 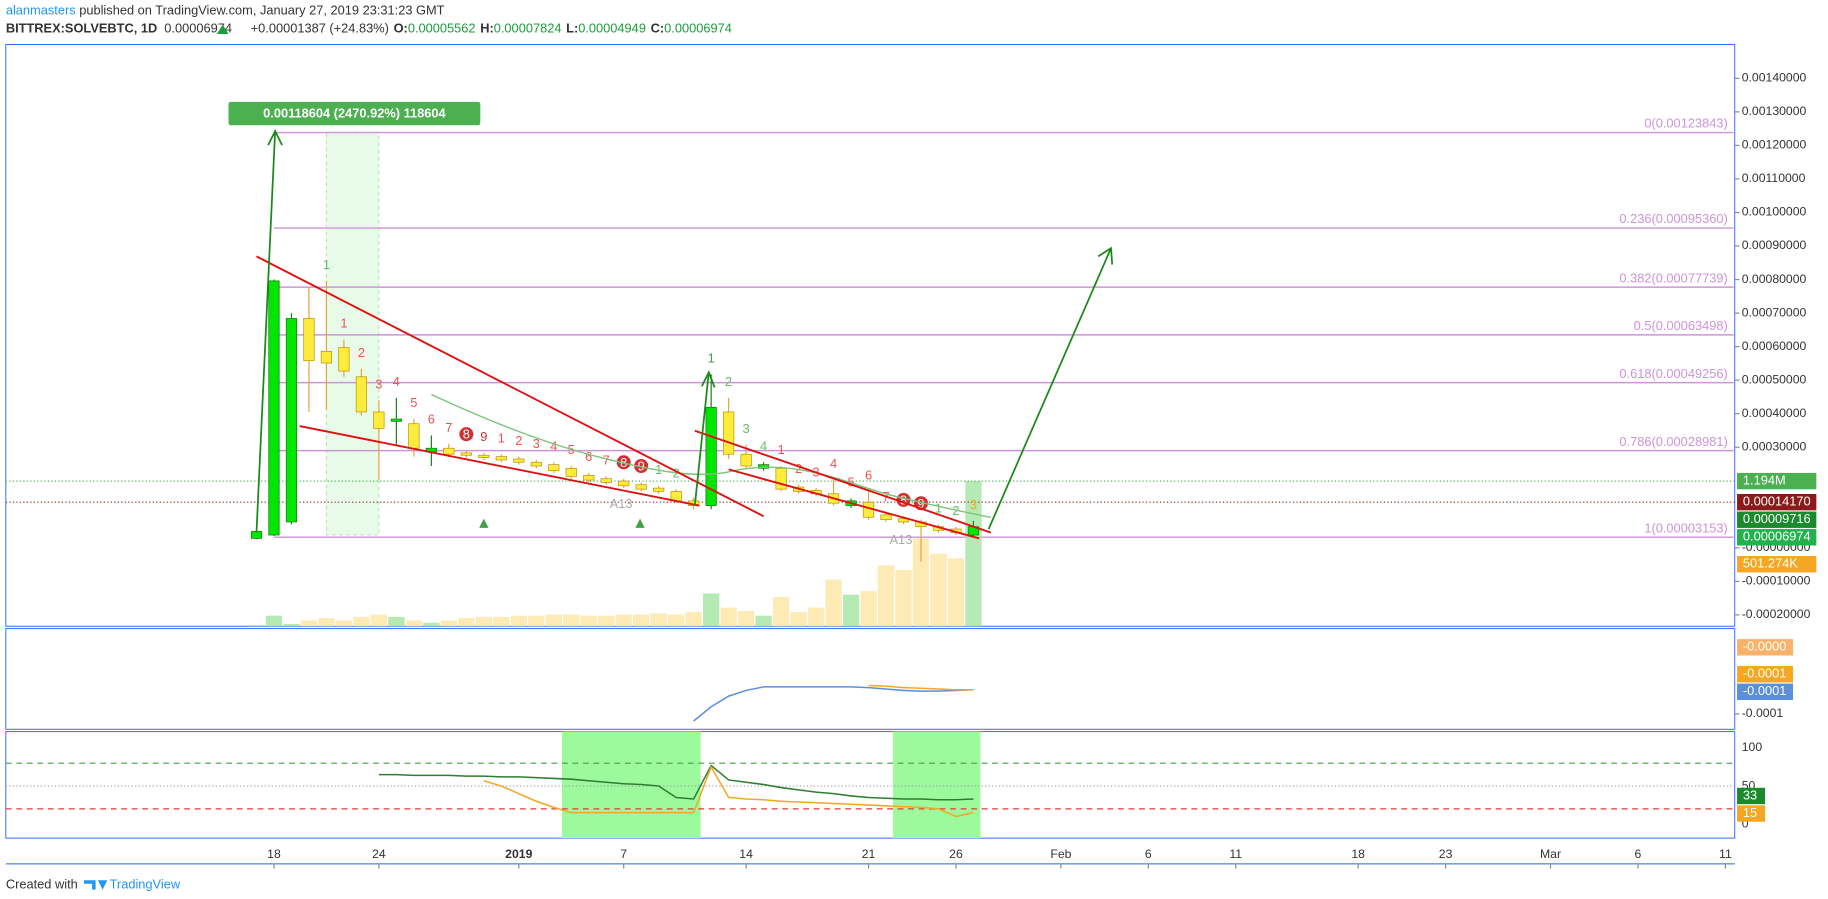 What do you see at coordinates (1774, 111) in the screenshot?
I see `y-tick-label: 0.00130000` at bounding box center [1774, 111].